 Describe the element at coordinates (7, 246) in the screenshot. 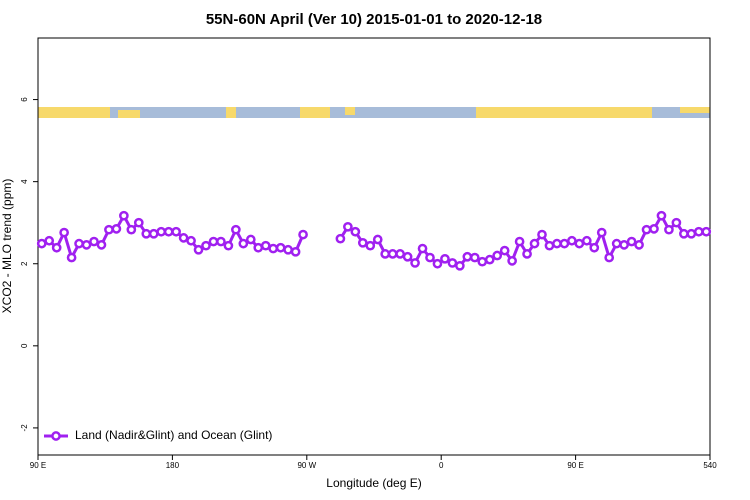

I see `y-axis-label: XCO2 - MLO trend (ppm)` at that location.